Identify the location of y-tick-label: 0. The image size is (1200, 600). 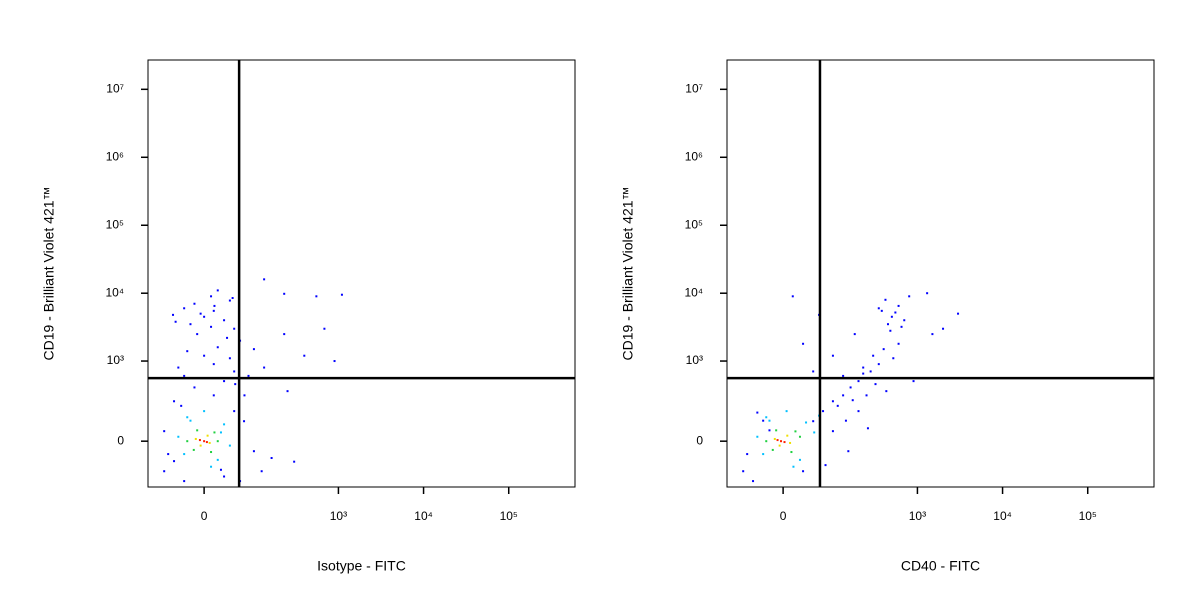
(120, 440).